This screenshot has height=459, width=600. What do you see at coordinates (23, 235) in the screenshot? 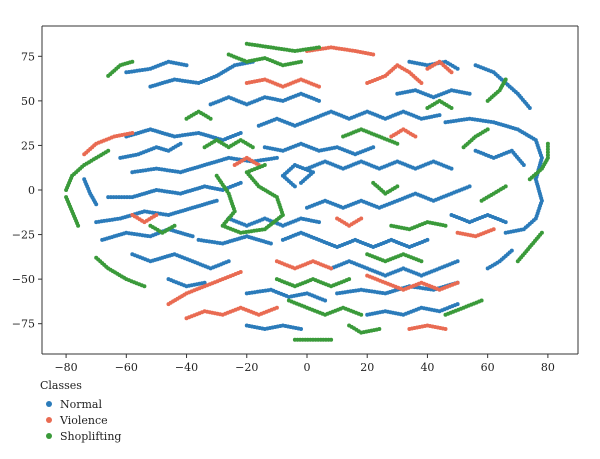
I see `y-tick-label: −25` at bounding box center [23, 235].